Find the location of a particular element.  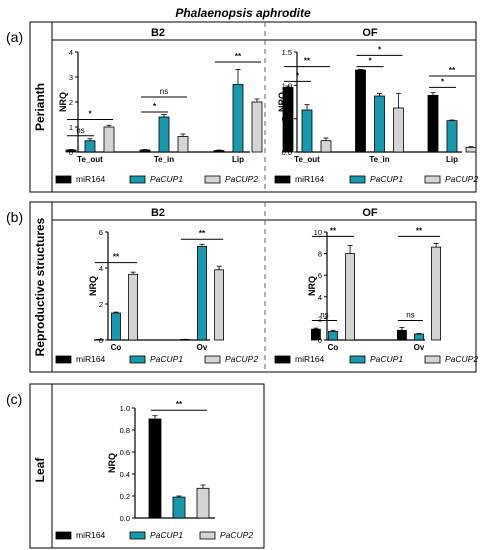

y-tick-label: 0.6 is located at coordinates (125, 452).